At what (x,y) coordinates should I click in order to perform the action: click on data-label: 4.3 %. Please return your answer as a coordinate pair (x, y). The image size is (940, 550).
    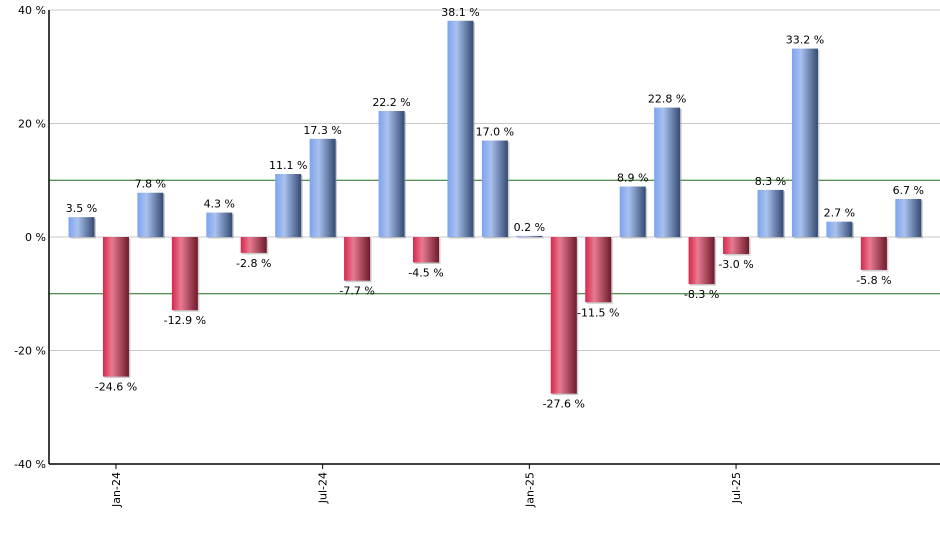
    Looking at the image, I should click on (219, 204).